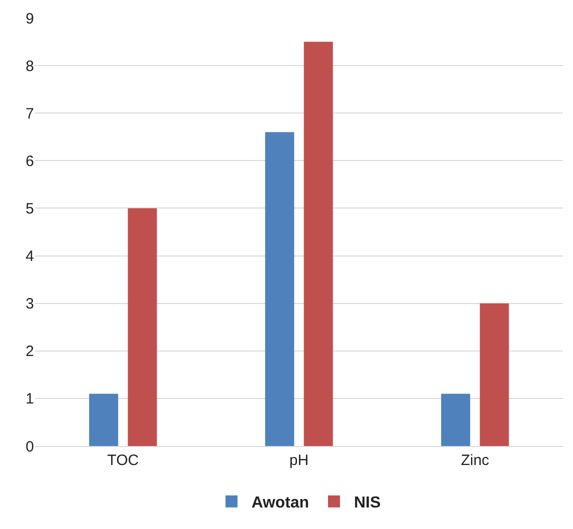  I want to click on y-tick-label: 4, so click(30, 257).